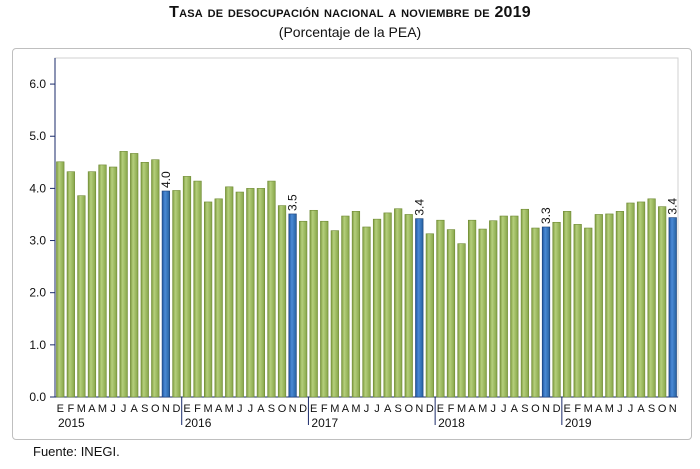 The height and width of the screenshot is (469, 700). Describe the element at coordinates (37, 293) in the screenshot. I see `y-tick-label: 2.0` at that location.